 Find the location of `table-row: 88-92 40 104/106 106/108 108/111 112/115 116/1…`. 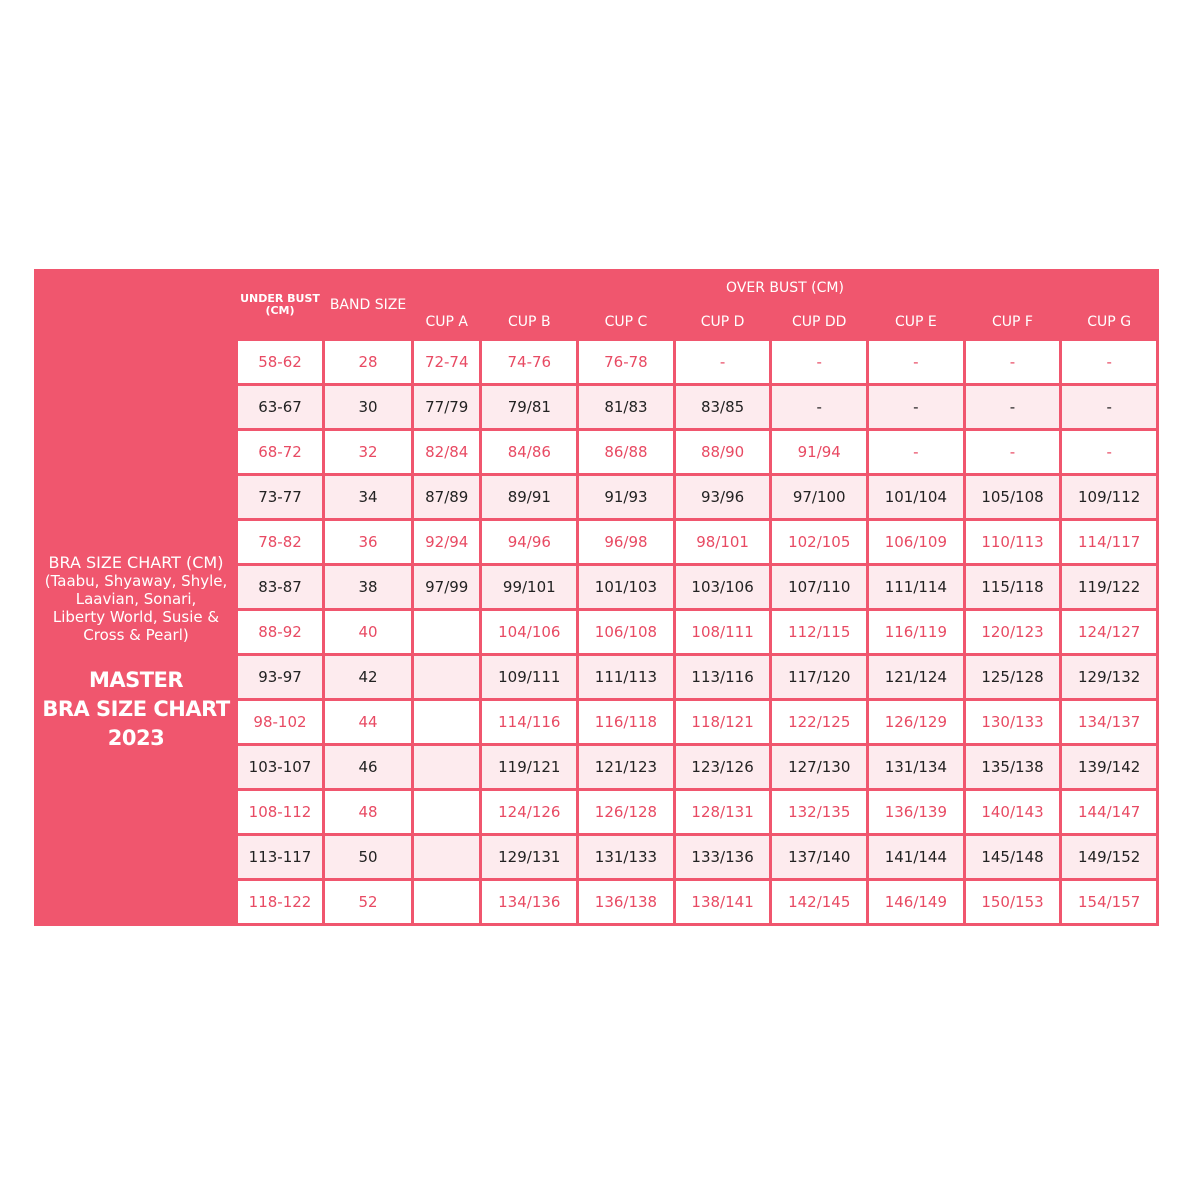

table-row: 88-92 40 104/106 106/108 108/111 112/115 116/1… is located at coordinates (596, 632).